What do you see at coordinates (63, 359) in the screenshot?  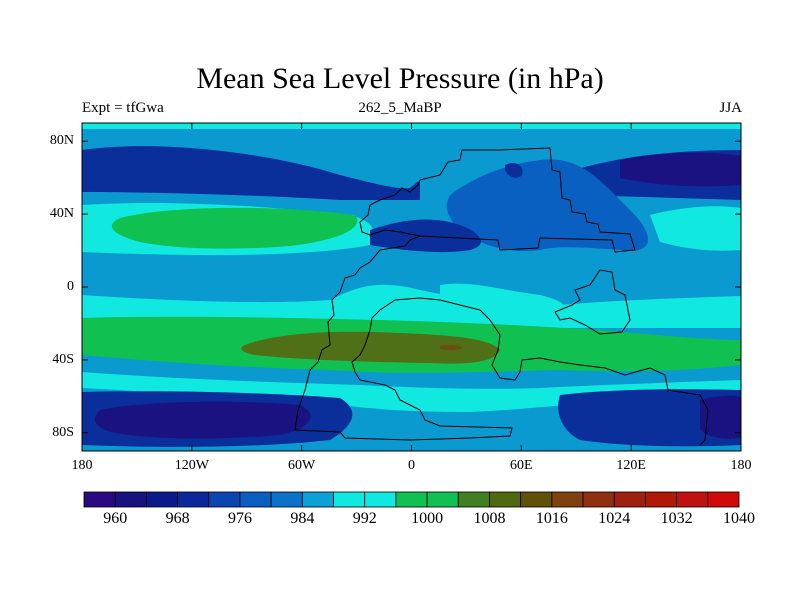 I see `lat-label: 40S` at bounding box center [63, 359].